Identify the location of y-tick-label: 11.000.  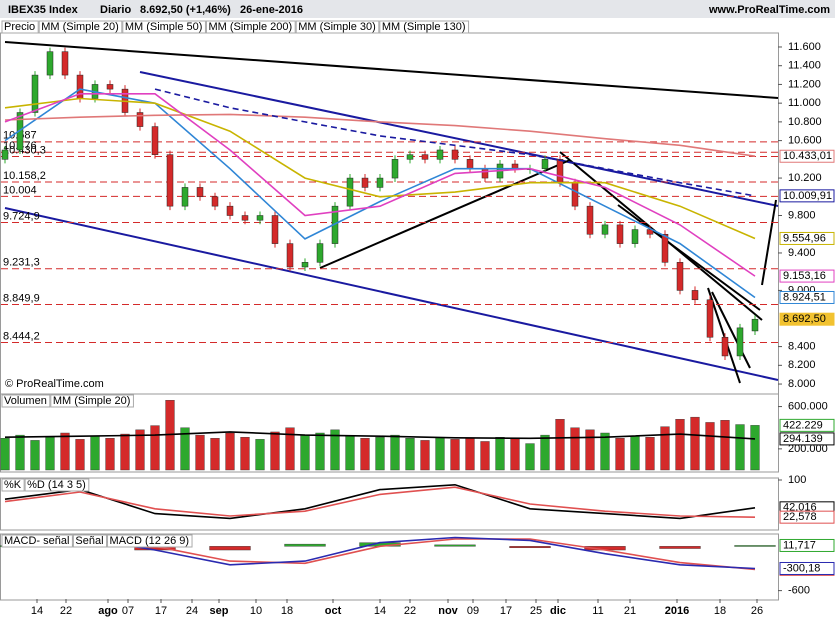
(804, 103).